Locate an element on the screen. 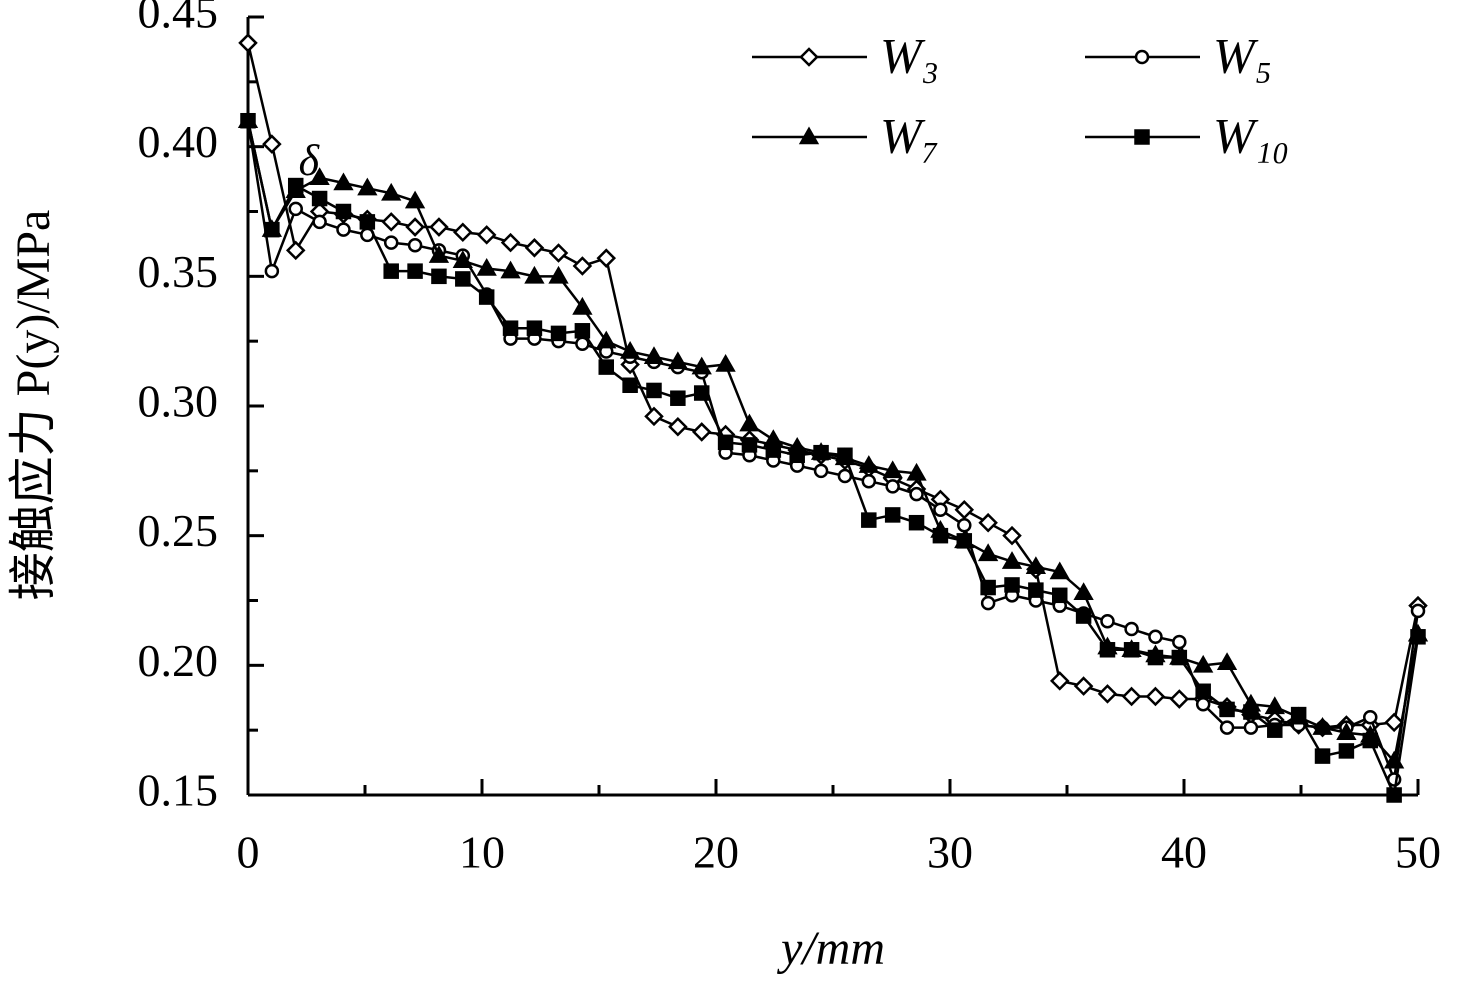 The width and height of the screenshot is (1459, 982). y-tick-label: 0.25 is located at coordinates (178, 530).